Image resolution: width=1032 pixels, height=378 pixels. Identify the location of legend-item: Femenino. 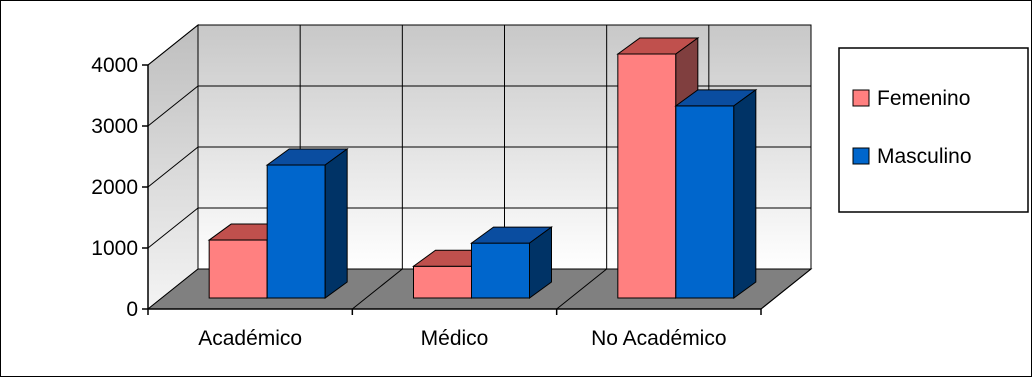
(911, 98).